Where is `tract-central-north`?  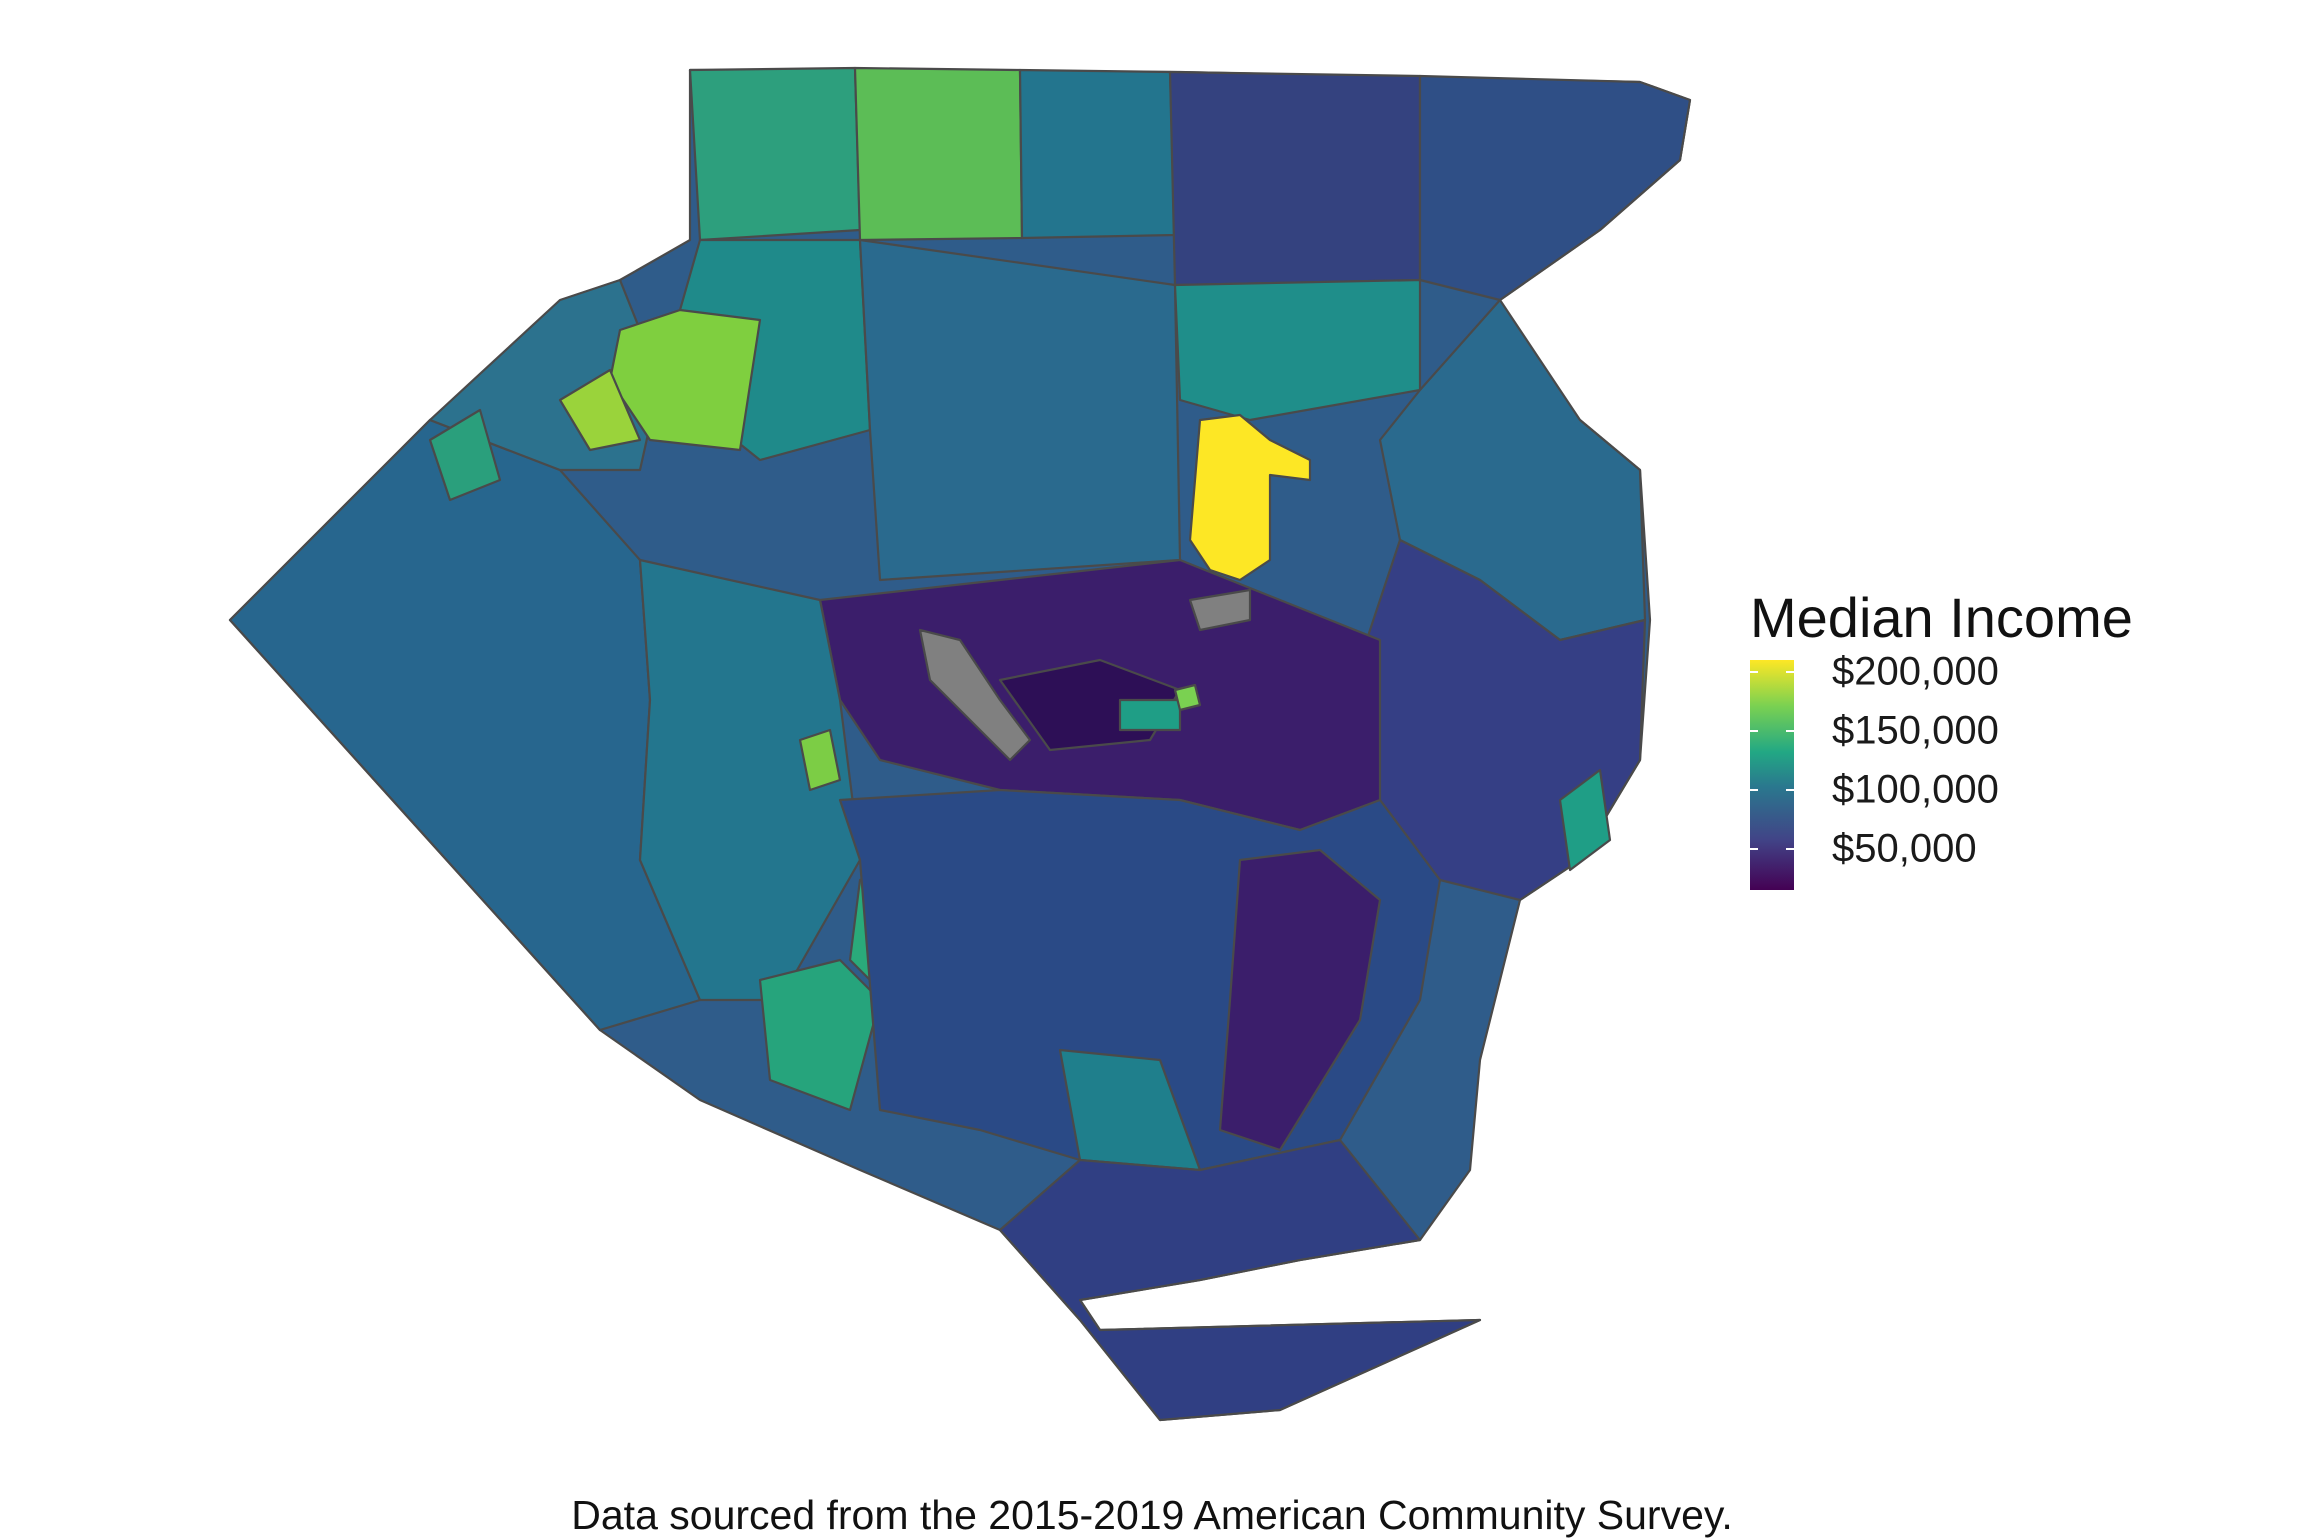 tract-central-north is located at coordinates (1020, 410).